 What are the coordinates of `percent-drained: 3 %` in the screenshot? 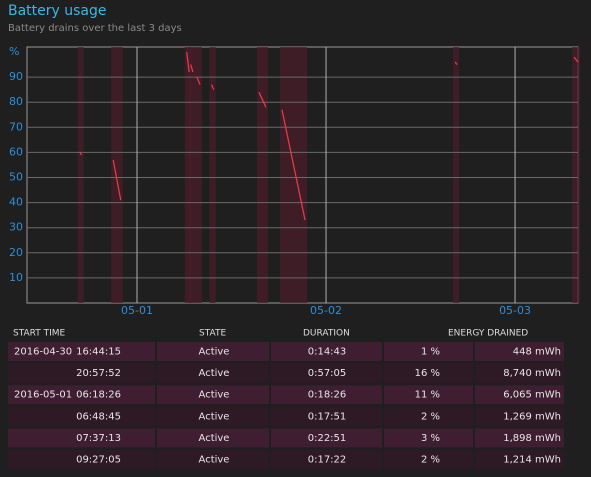 It's located at (430, 438).